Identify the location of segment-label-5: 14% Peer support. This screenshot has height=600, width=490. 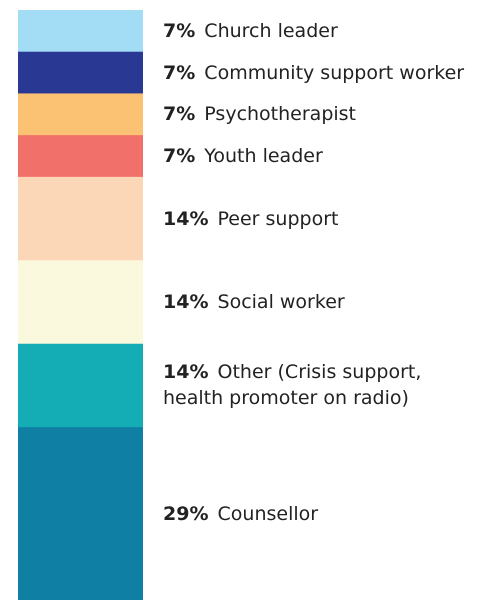
(324, 218).